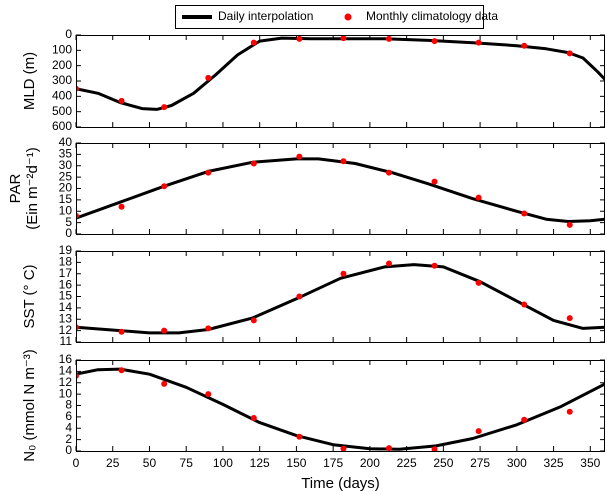 Image resolution: width=607 pixels, height=494 pixels. I want to click on x-tick-label: 125, so click(260, 463).